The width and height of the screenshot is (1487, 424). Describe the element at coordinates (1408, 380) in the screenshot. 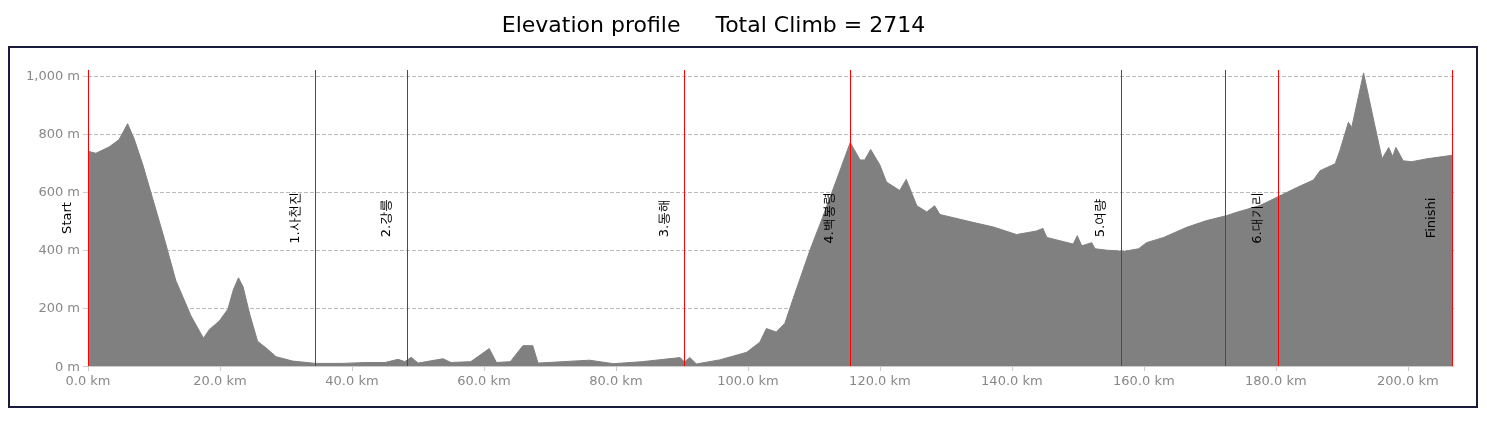

I see `x-tick-label: 200.0 km` at that location.